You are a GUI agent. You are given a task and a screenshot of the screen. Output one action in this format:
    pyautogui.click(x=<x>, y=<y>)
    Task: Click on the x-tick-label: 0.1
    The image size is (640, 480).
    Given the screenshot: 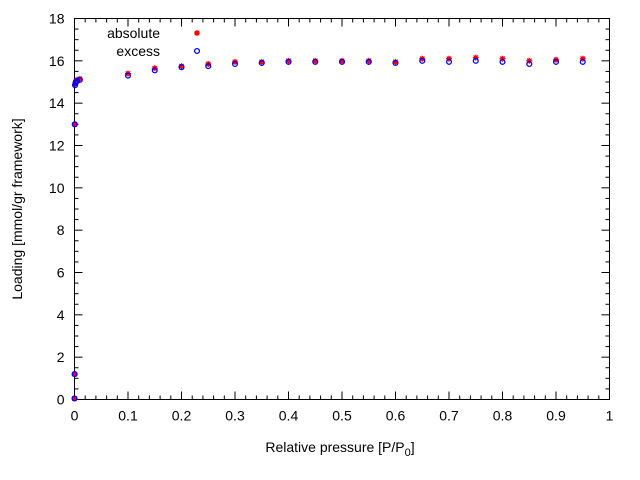 What is the action you would take?
    pyautogui.click(x=128, y=416)
    